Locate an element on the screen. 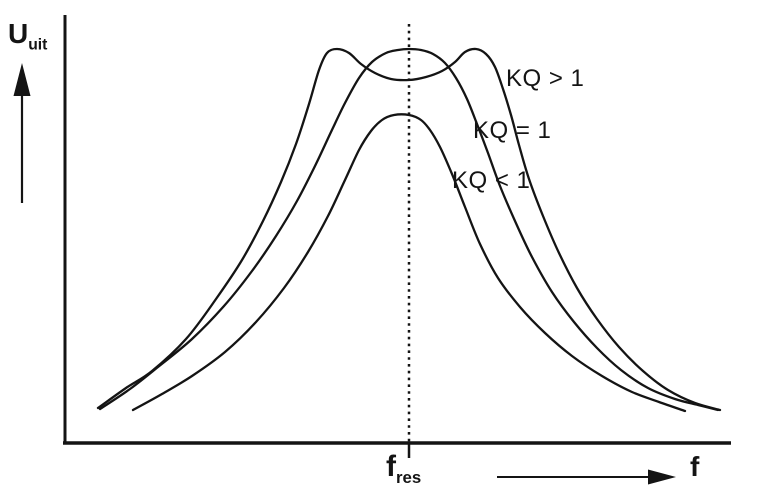 This screenshot has width=763, height=503. y-axis-label: Uuit is located at coordinates (27, 36).